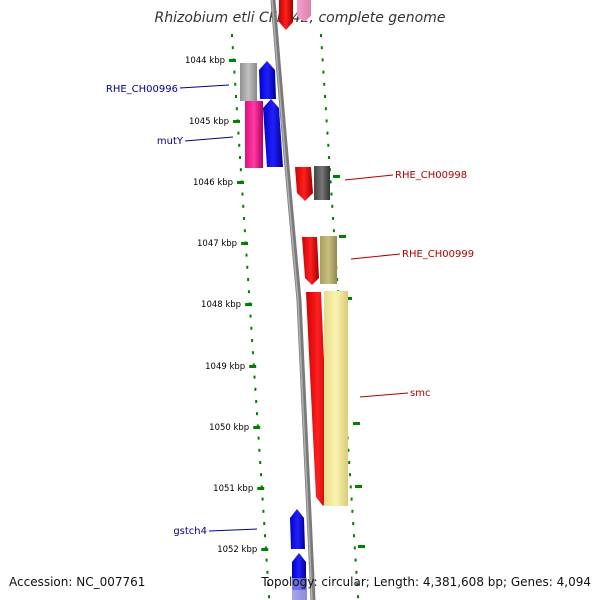 The width and height of the screenshot is (600, 600). I want to click on ruler-label: 1046 kbp, so click(213, 183).